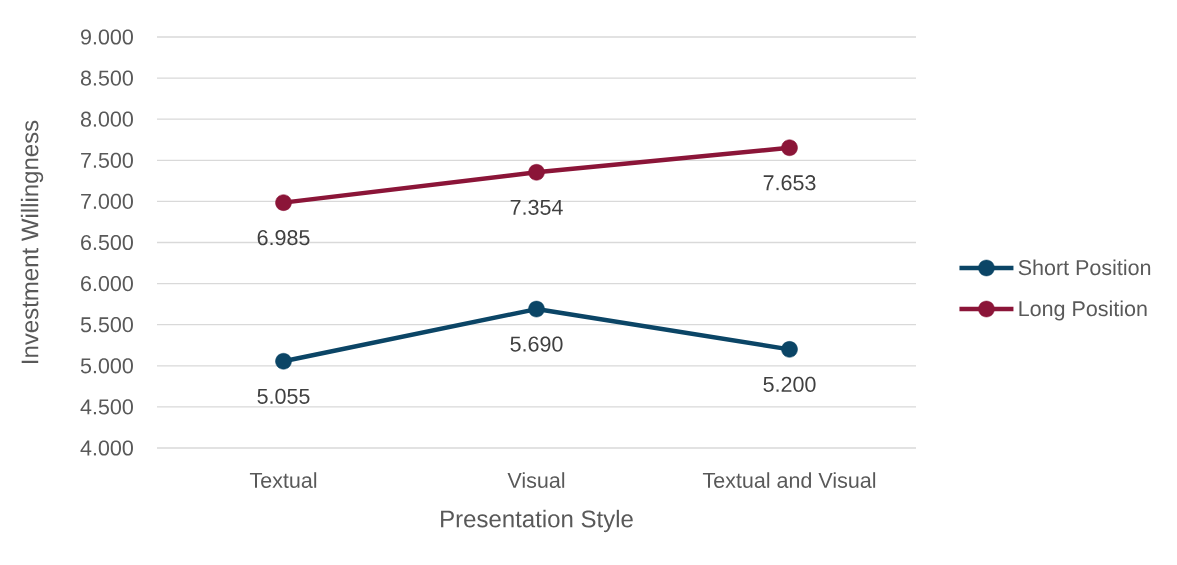  Describe the element at coordinates (789, 480) in the screenshot. I see `x-tick-label: Textual and Visual` at that location.